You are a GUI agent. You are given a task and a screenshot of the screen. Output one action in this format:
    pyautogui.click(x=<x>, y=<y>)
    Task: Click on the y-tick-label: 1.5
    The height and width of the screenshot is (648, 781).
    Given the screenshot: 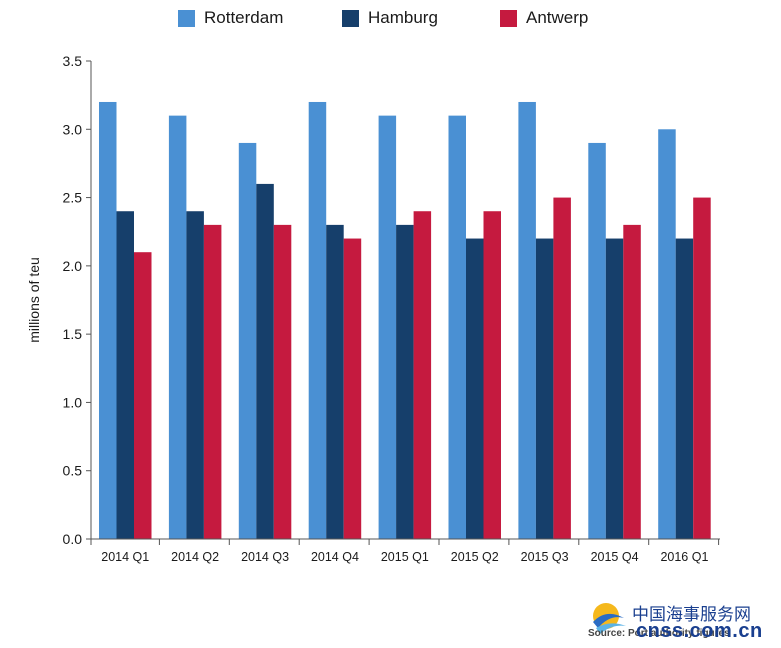 What is the action you would take?
    pyautogui.click(x=73, y=334)
    